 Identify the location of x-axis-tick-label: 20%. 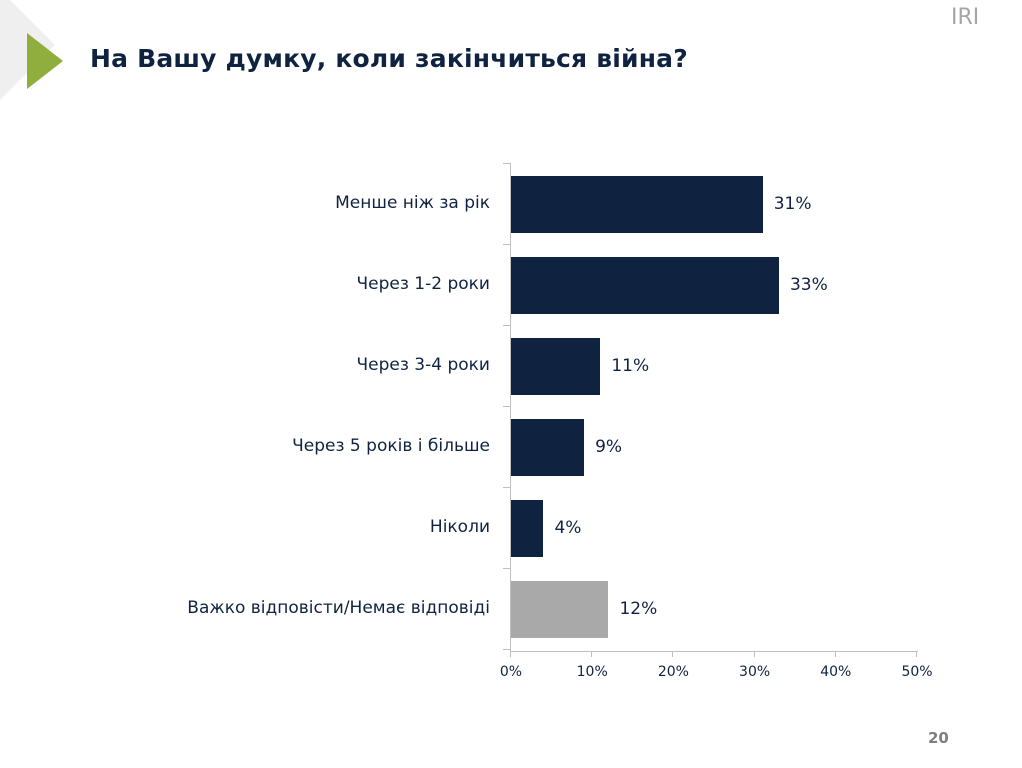
(673, 672).